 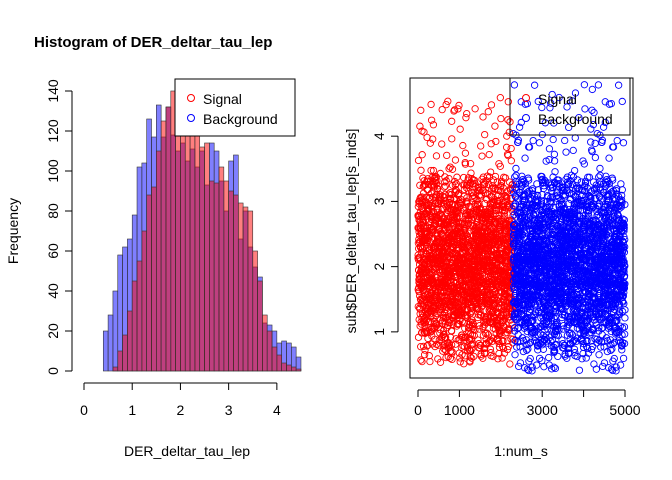 What do you see at coordinates (53, 131) in the screenshot?
I see `histogram-y-tick-label: 120` at bounding box center [53, 131].